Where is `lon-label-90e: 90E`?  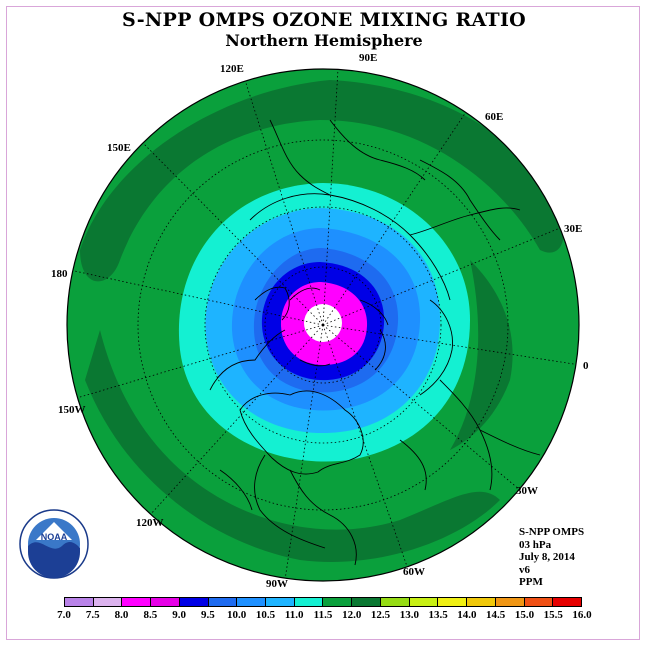
lon-label-90e: 90E is located at coordinates (368, 58).